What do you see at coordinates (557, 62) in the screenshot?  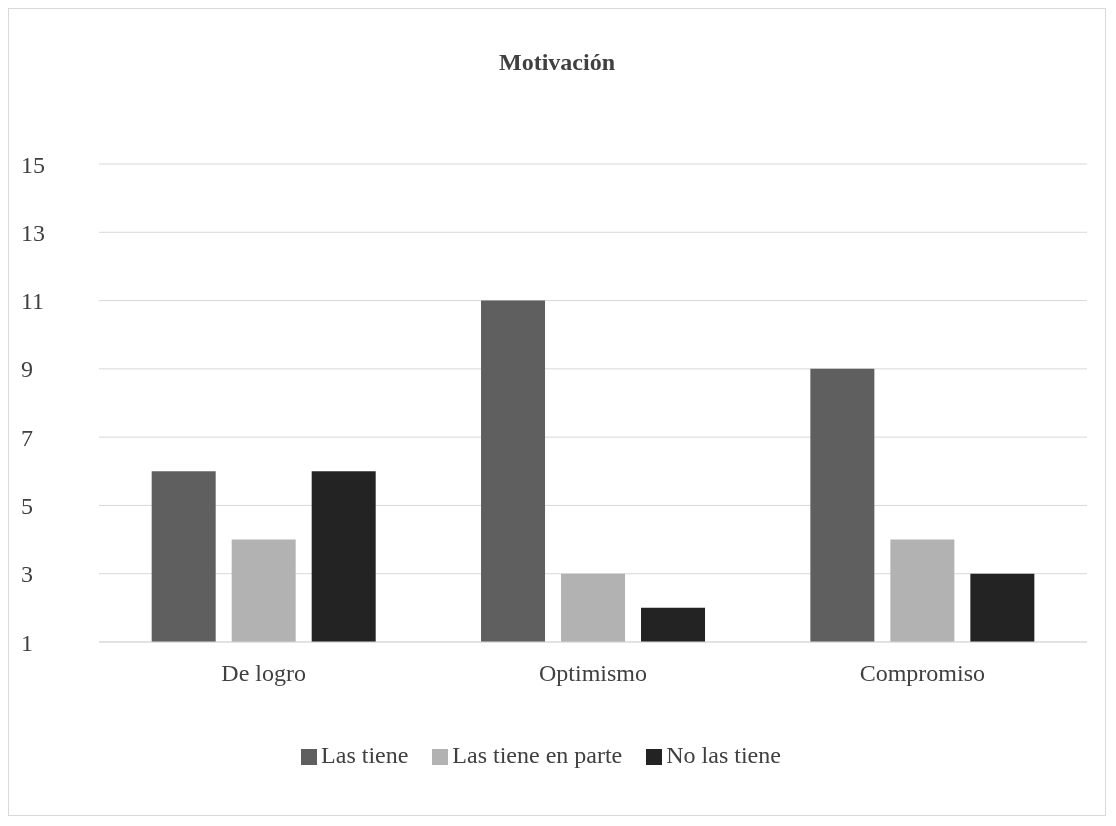 I see `chart-title: Motivación` at bounding box center [557, 62].